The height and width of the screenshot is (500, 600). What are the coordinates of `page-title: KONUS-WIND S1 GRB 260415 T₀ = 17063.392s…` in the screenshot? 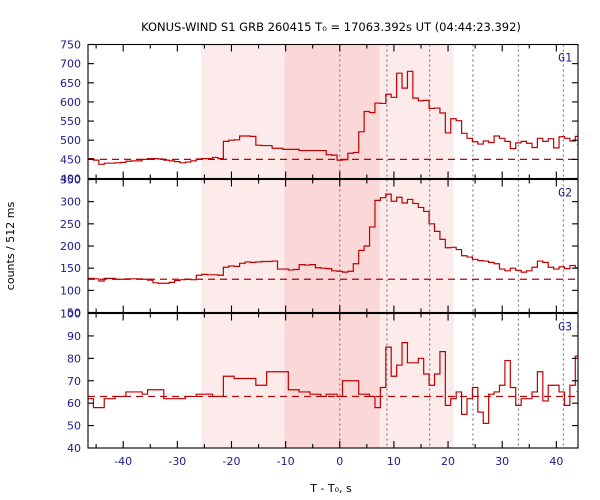 It's located at (331, 27).